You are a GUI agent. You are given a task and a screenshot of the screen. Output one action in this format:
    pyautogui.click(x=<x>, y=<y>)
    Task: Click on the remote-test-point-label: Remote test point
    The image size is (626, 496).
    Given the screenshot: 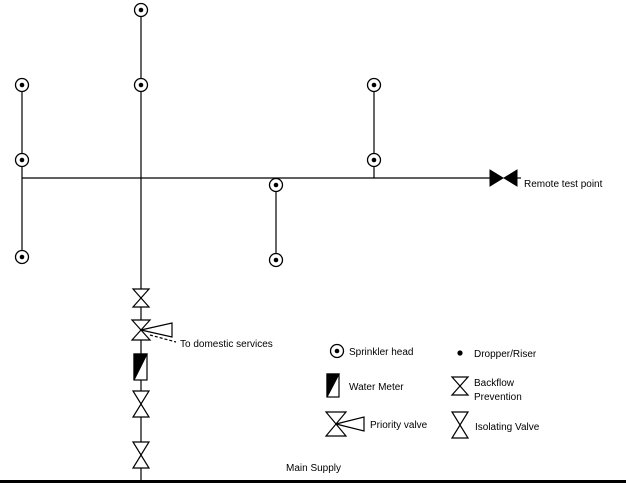 What is the action you would take?
    pyautogui.click(x=563, y=184)
    